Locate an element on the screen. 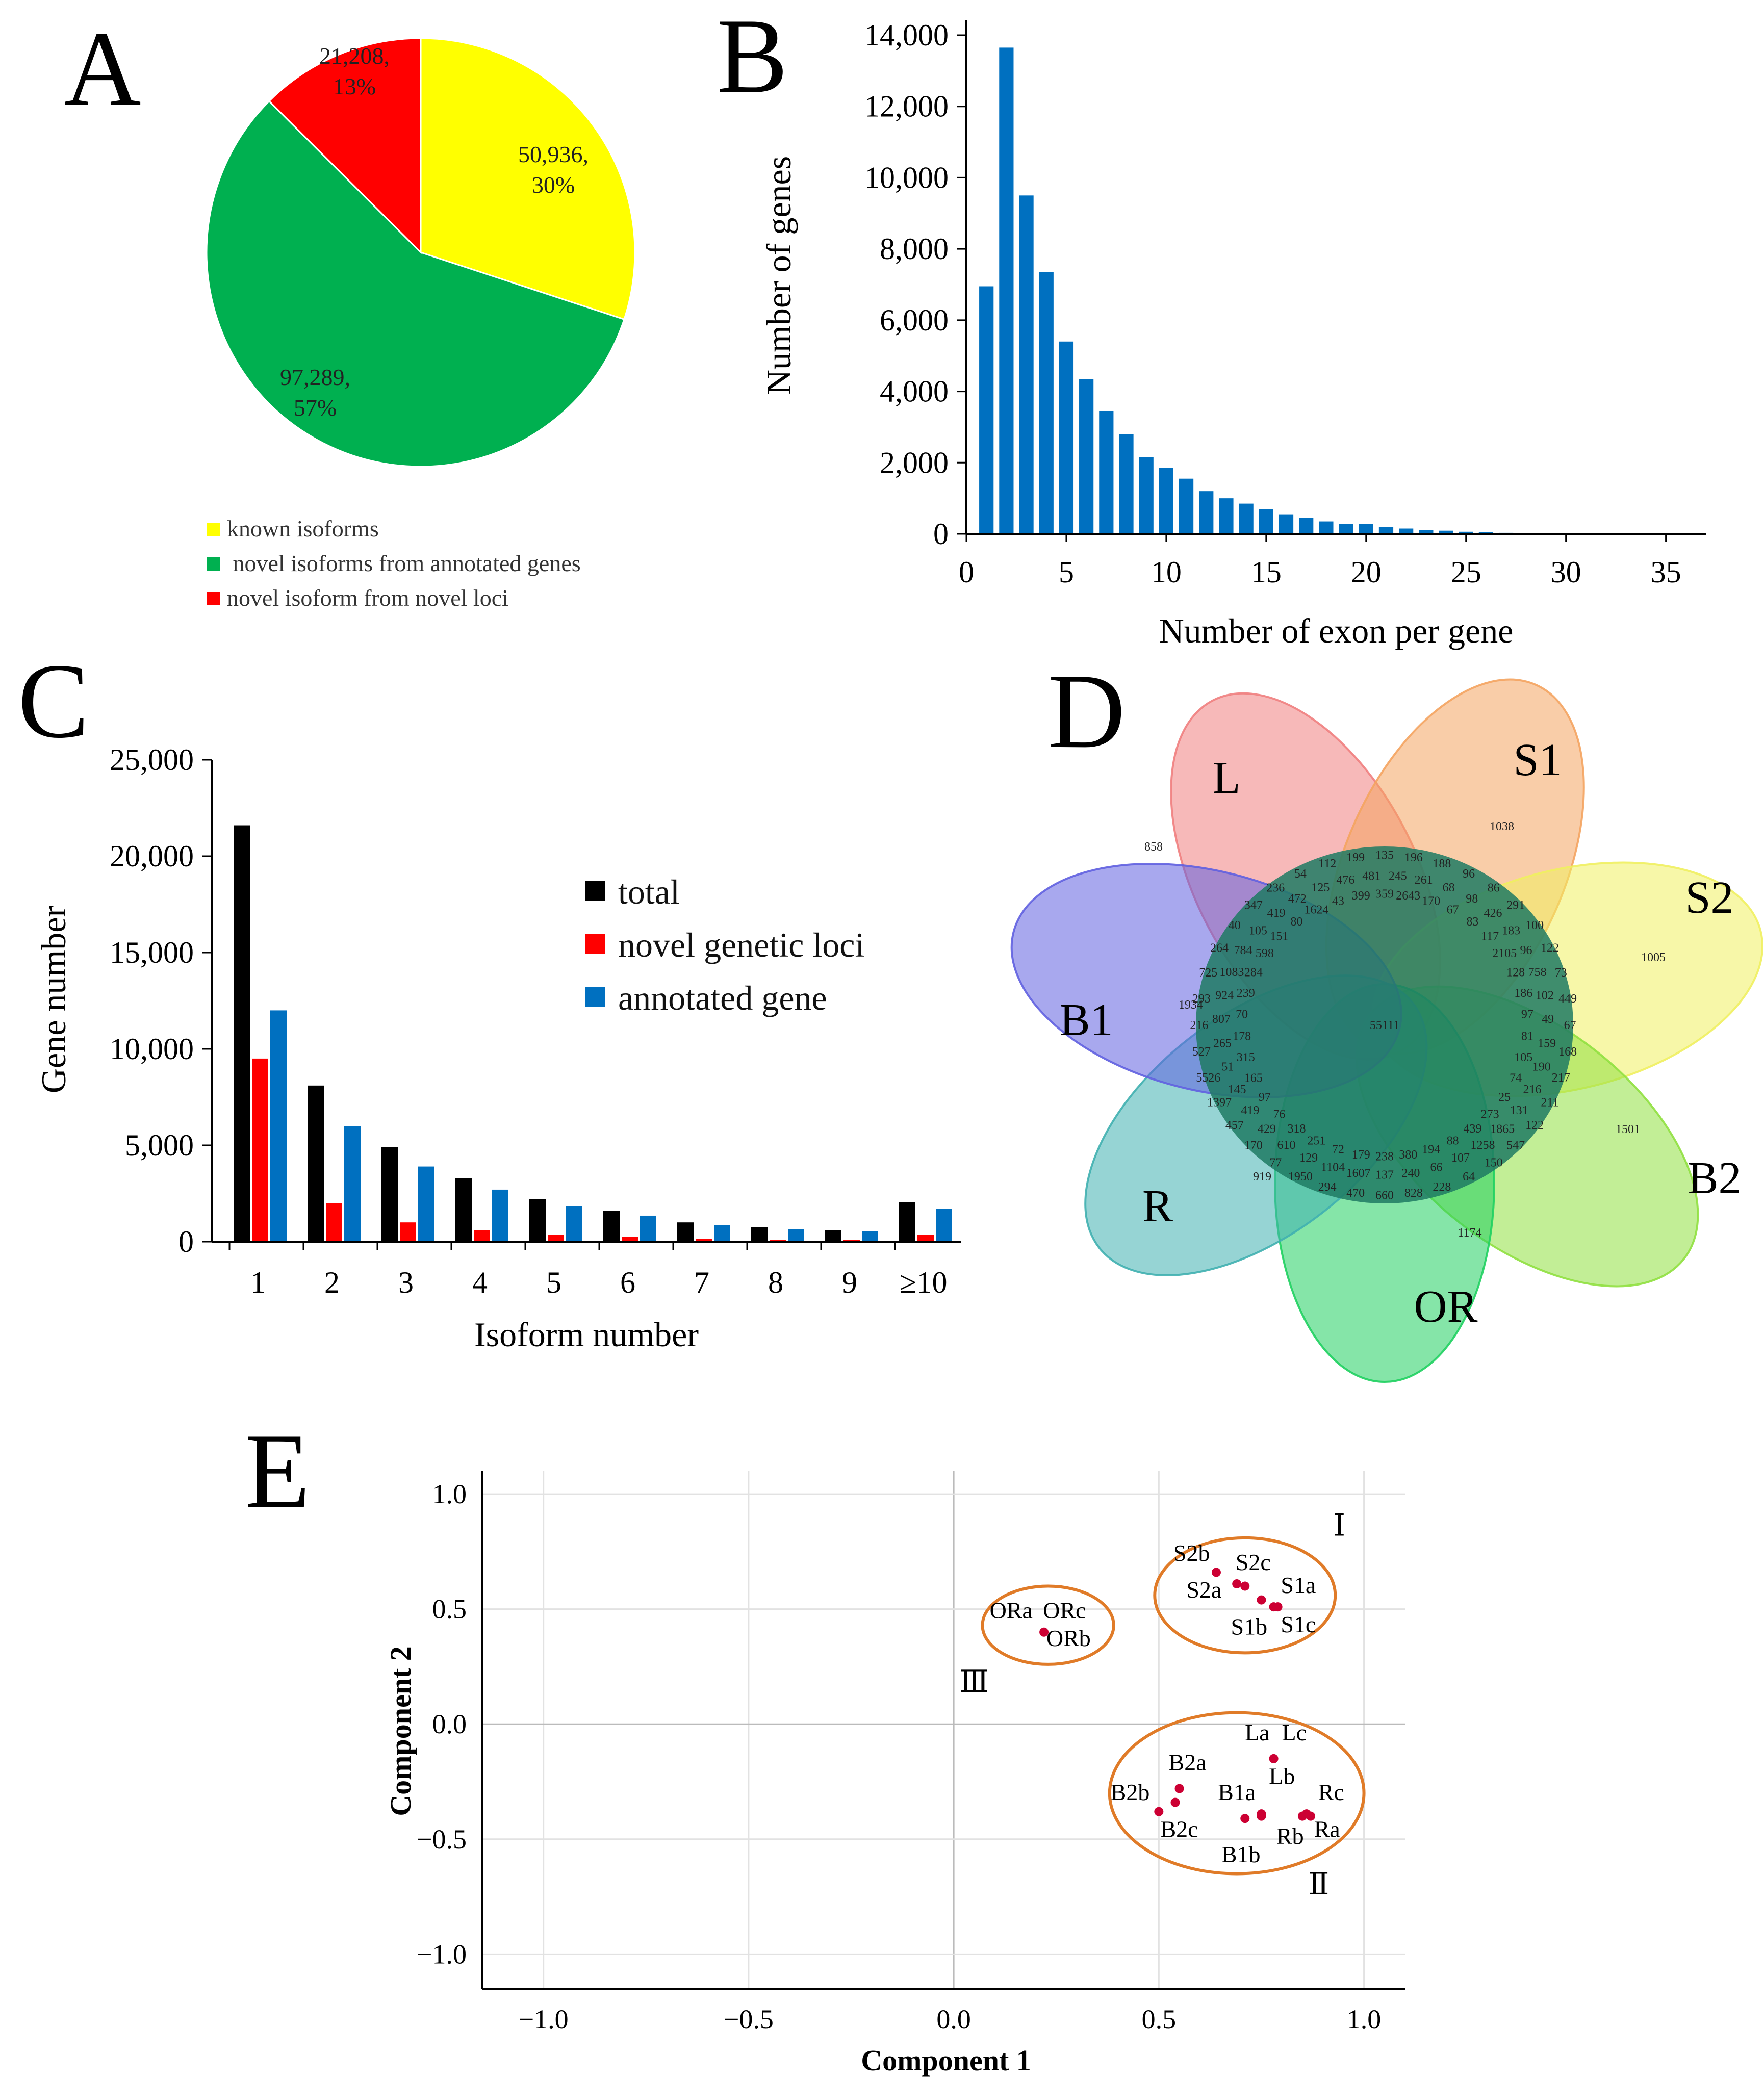  b-y-tick-label: 14,000 is located at coordinates (907, 35).